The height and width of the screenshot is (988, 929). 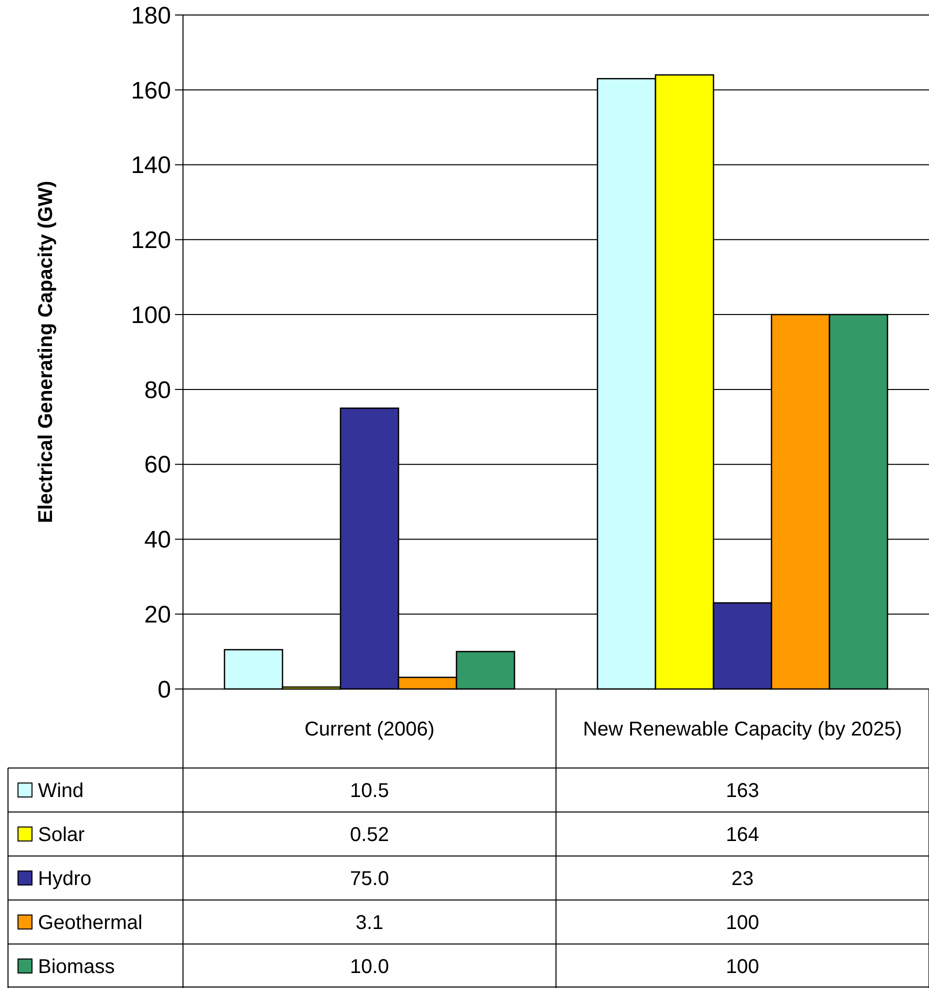 I want to click on y-tick-label: 120, so click(x=150, y=240).